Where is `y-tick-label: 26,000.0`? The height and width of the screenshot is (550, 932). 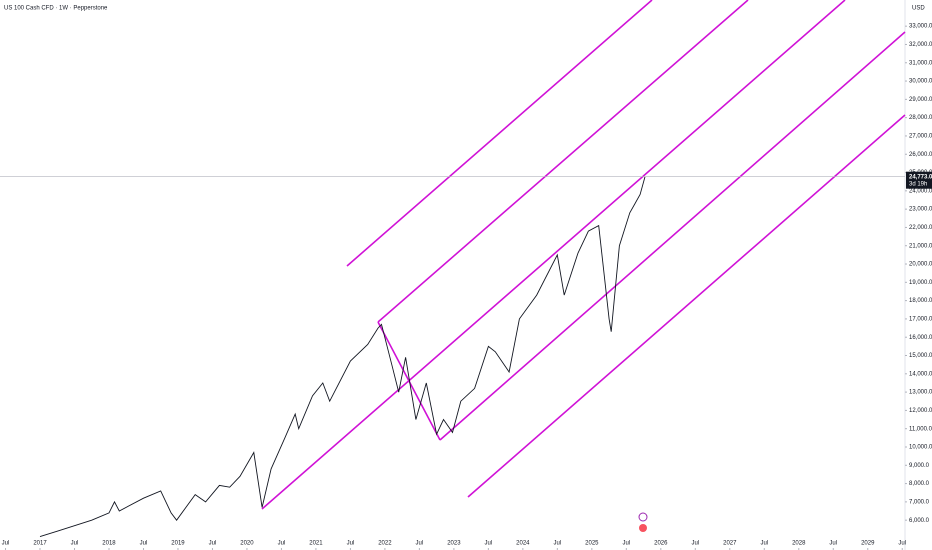
y-tick-label: 26,000.0 is located at coordinates (920, 155).